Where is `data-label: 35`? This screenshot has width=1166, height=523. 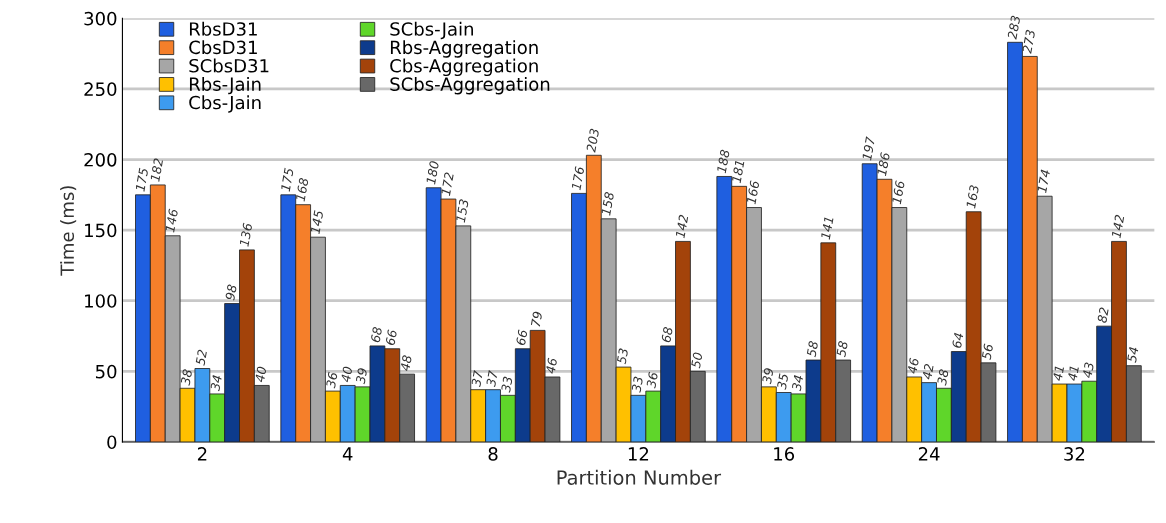 data-label: 35 is located at coordinates (782, 381).